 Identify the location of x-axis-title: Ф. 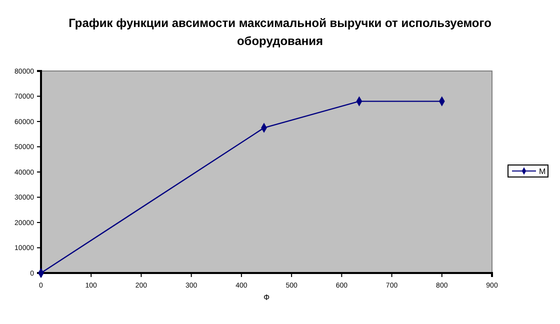
(266, 297).